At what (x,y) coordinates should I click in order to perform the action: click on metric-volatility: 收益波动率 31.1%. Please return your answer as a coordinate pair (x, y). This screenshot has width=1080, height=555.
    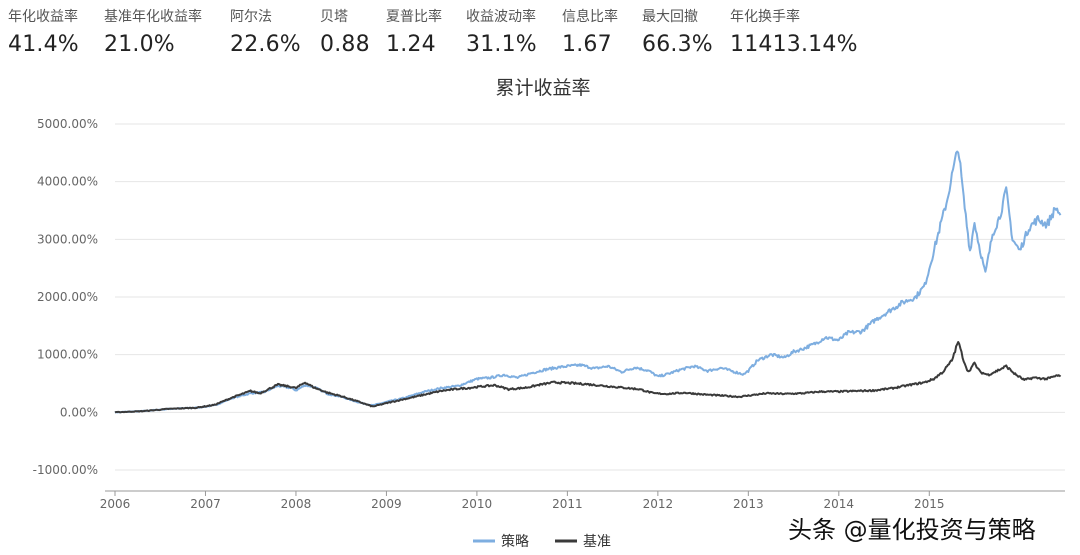
    Looking at the image, I should click on (501, 31).